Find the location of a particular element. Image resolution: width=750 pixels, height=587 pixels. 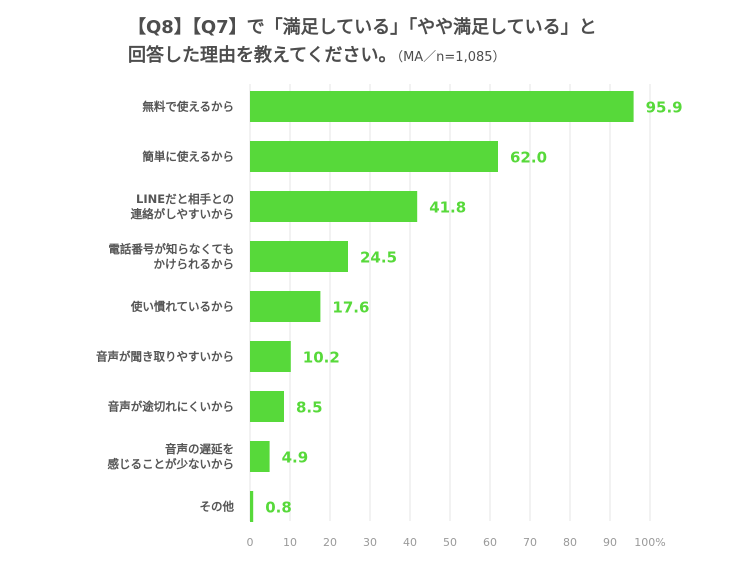

x-tick-label-10: 100% is located at coordinates (649, 542).